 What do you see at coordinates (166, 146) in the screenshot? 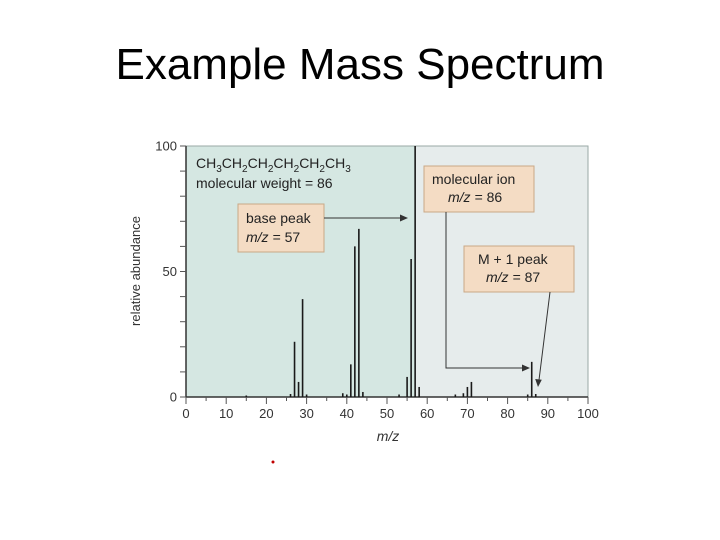
I see `y-tick-label: 100` at bounding box center [166, 146].